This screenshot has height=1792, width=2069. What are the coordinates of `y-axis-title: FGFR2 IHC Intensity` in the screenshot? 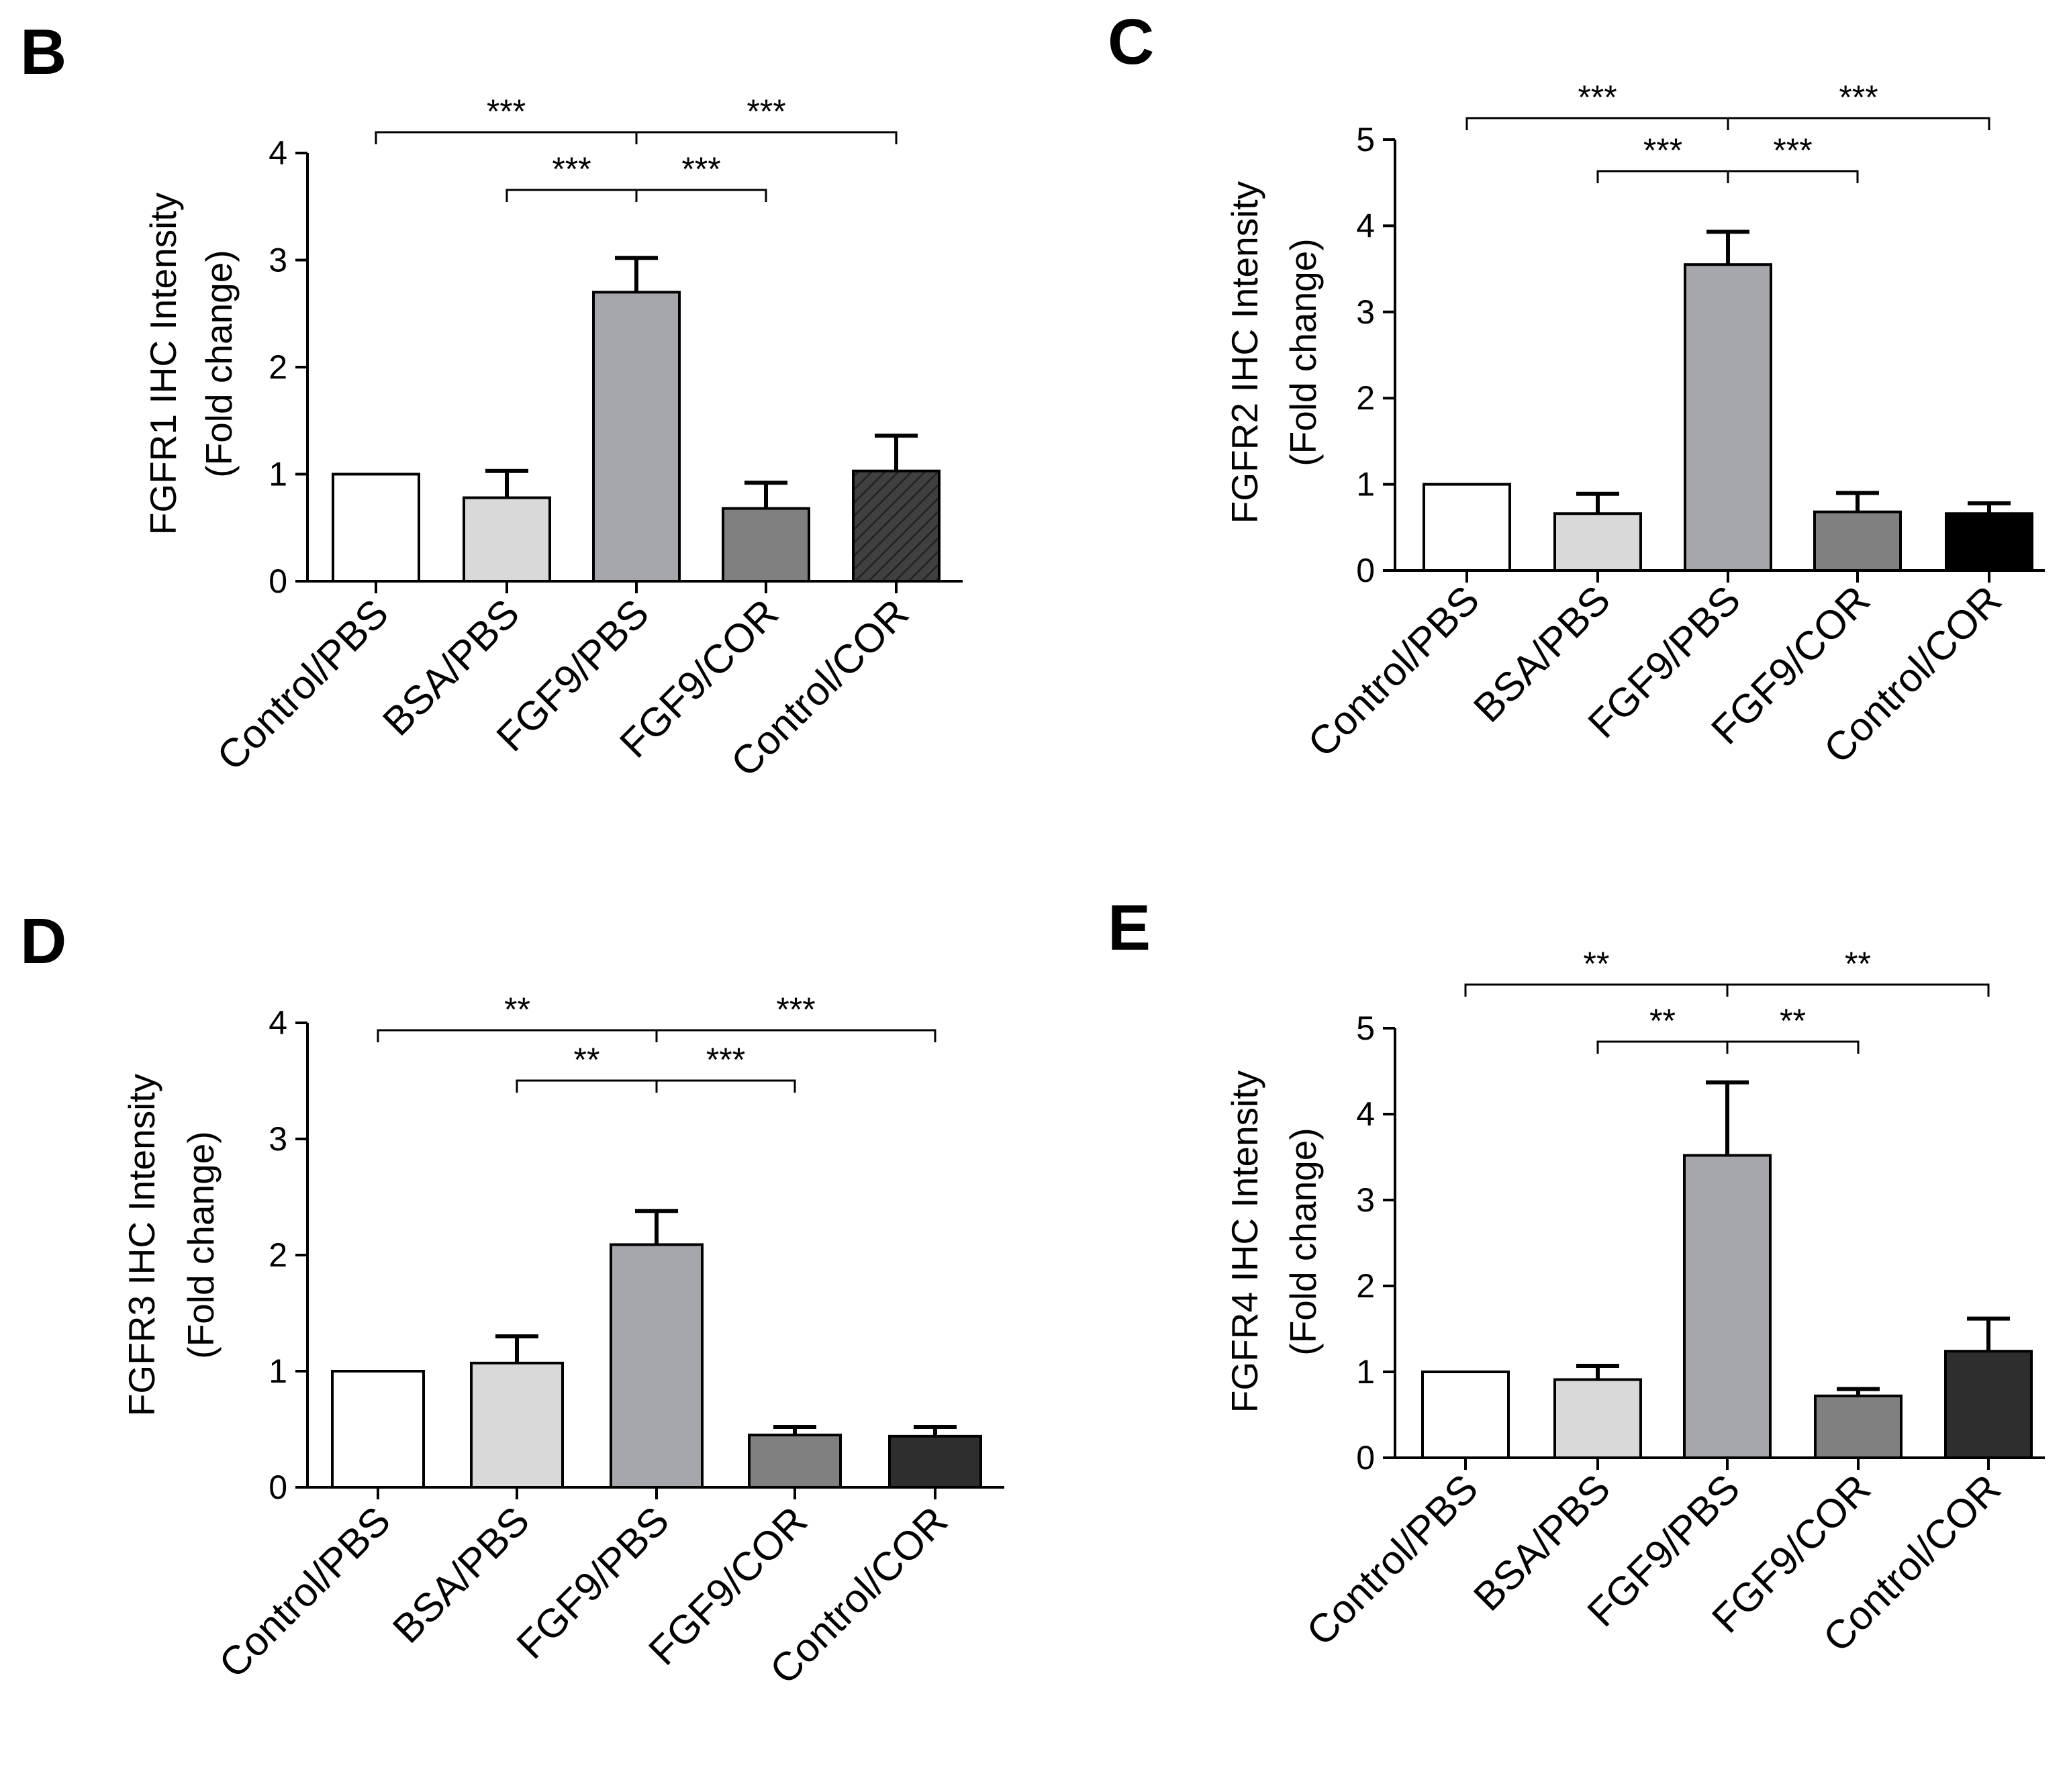 It's located at (1244, 352).